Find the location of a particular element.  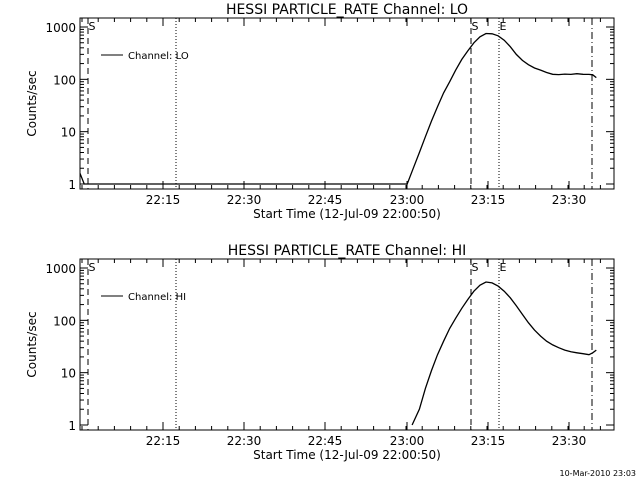

legend-label: Channel: LO is located at coordinates (158, 56).